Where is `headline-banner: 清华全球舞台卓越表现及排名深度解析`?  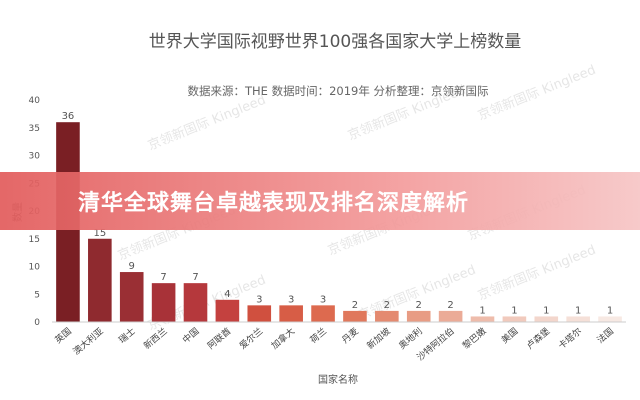 headline-banner: 清华全球舞台卓越表现及排名深度解析 is located at coordinates (320, 201).